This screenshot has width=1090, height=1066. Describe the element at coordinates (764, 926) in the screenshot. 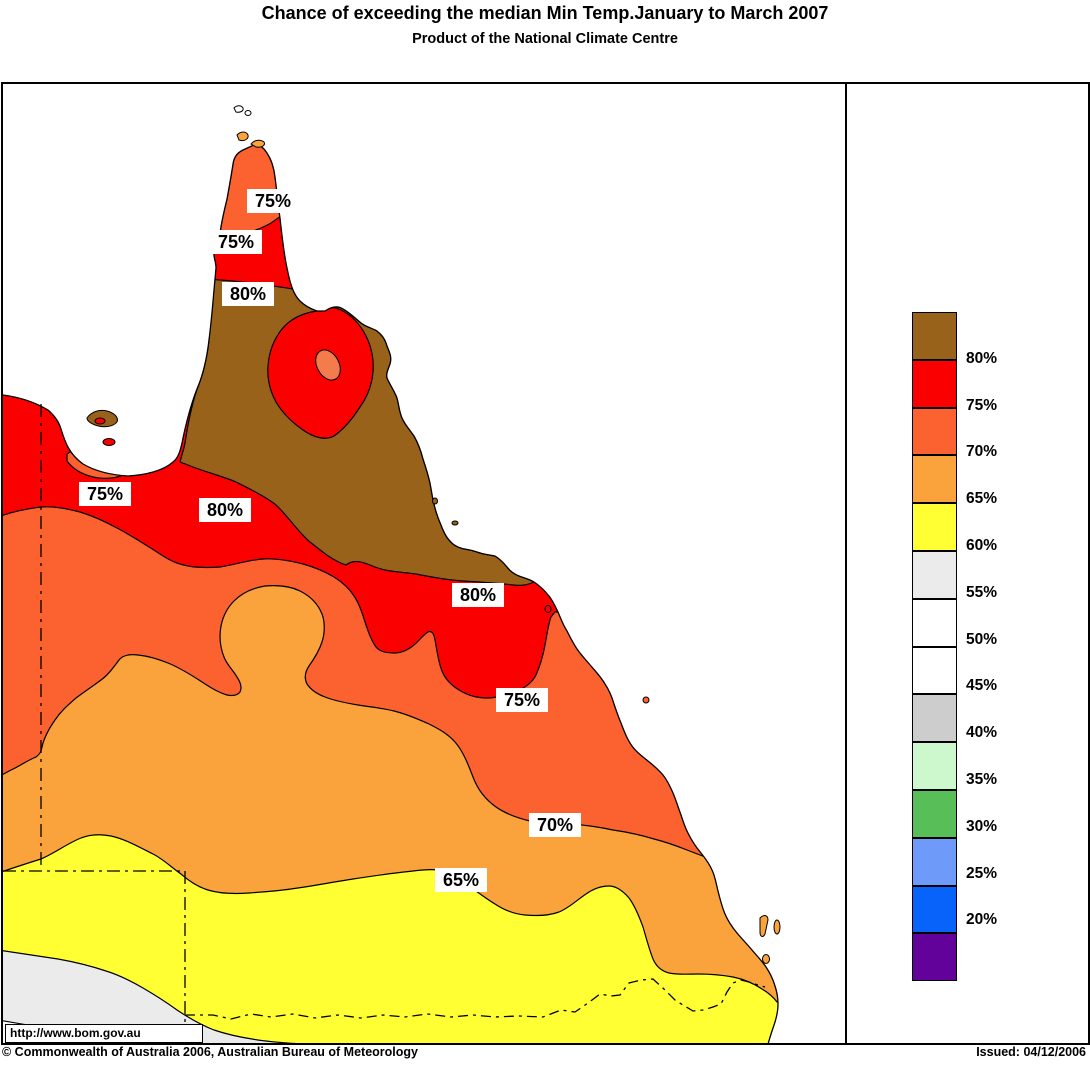

I see `fraser-island` at that location.